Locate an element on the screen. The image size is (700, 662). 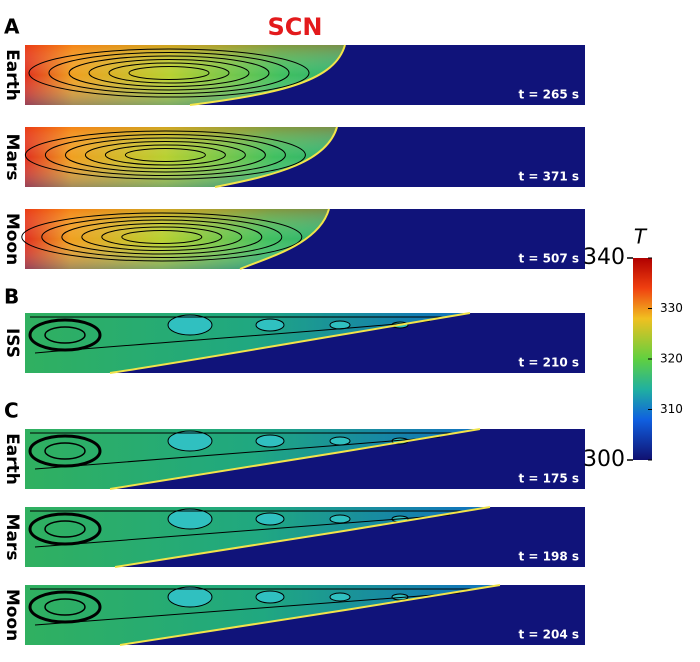
time-label: t = 198 s is located at coordinates (548, 557).